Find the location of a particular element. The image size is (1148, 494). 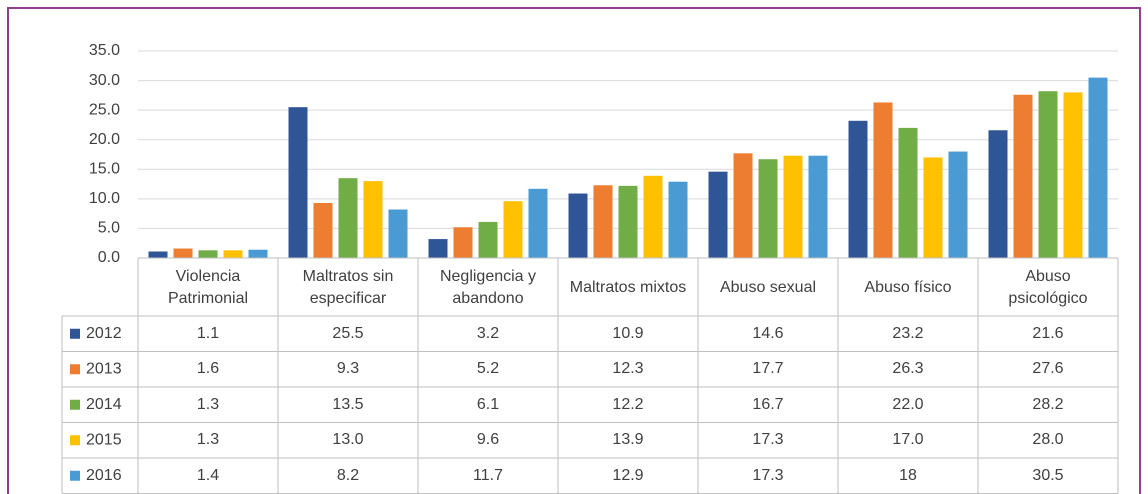

legend-label: 2015 is located at coordinates (104, 439).